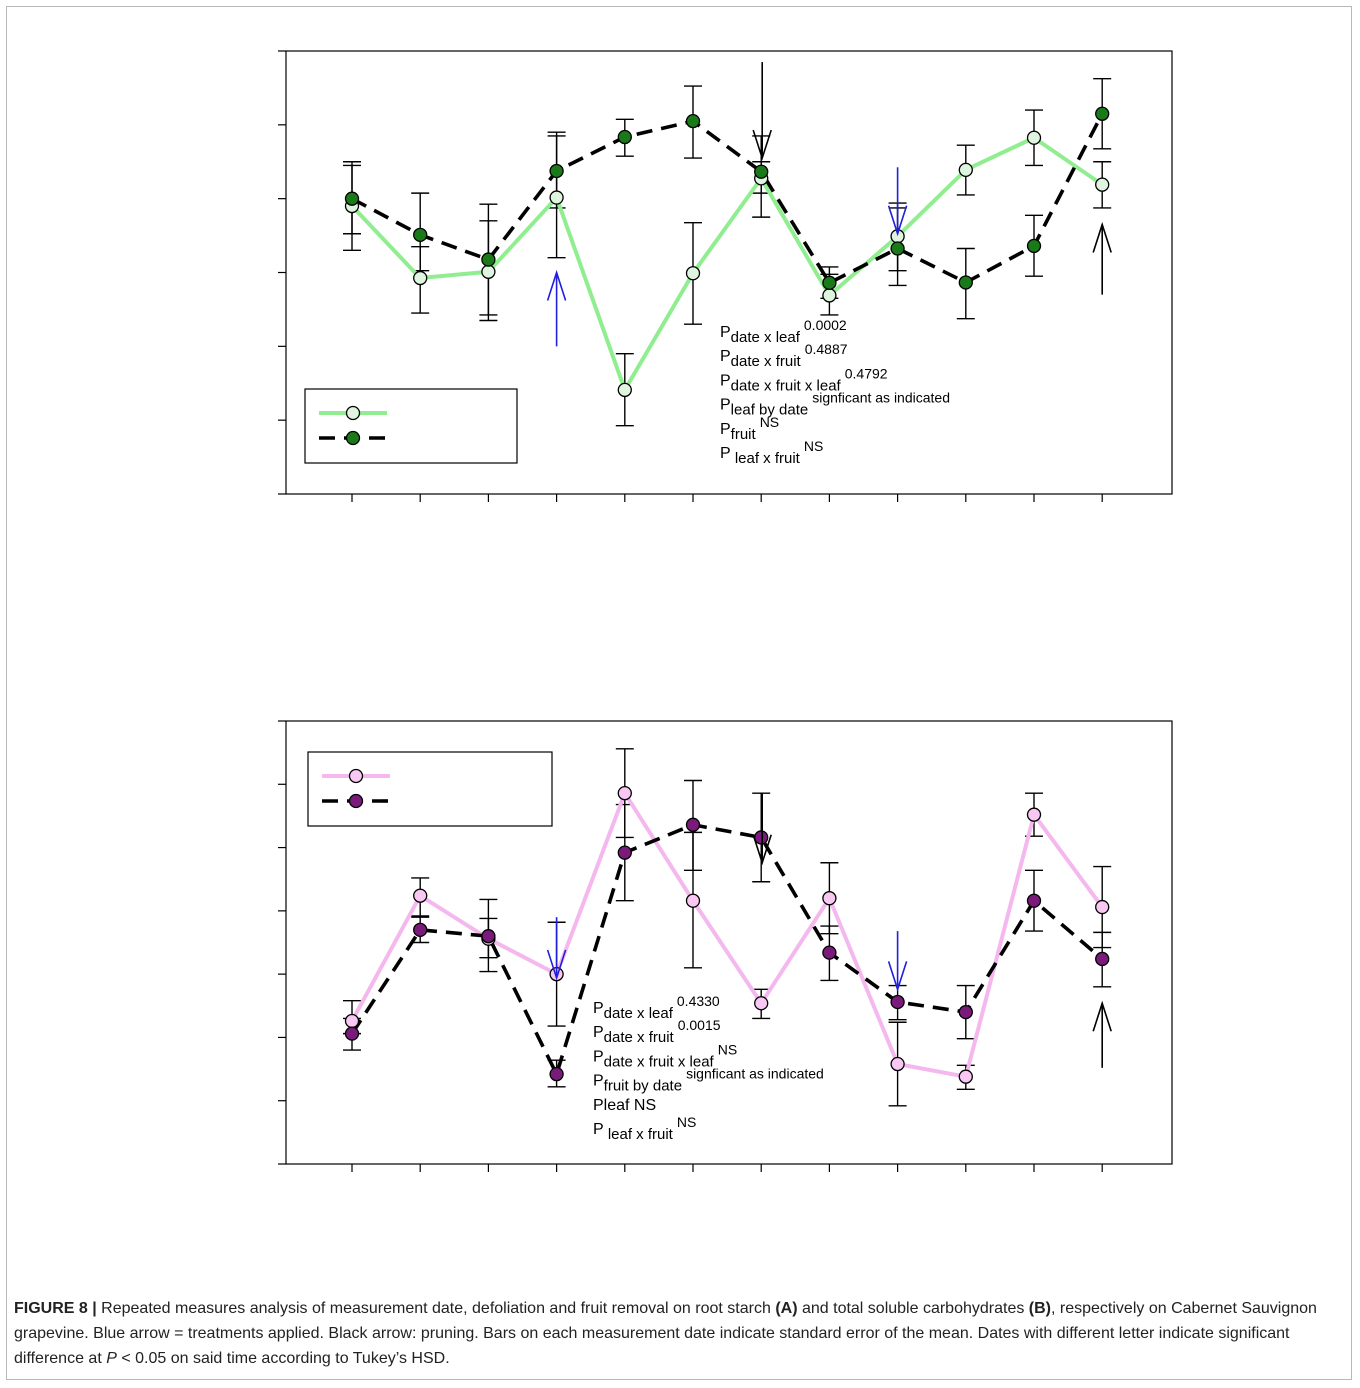  What do you see at coordinates (698, 1001) in the screenshot?
I see `stats-superscript: 0.4330` at bounding box center [698, 1001].